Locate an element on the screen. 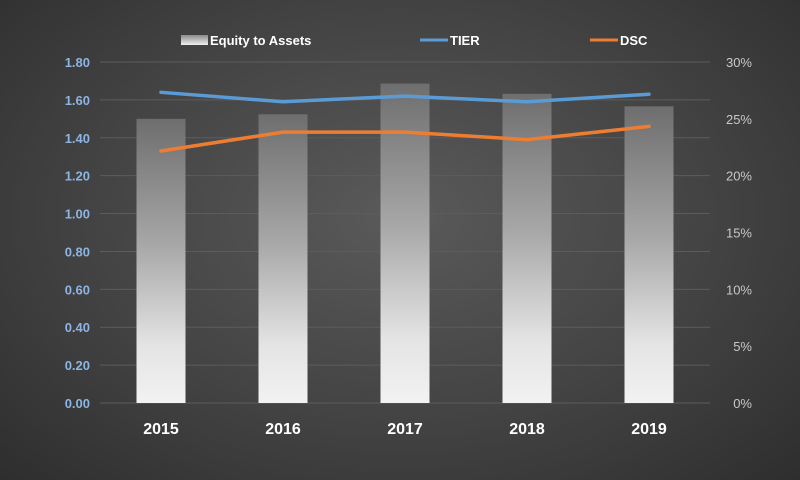  legend-label-equity-to-assets: Equity to Assets is located at coordinates (260, 40).